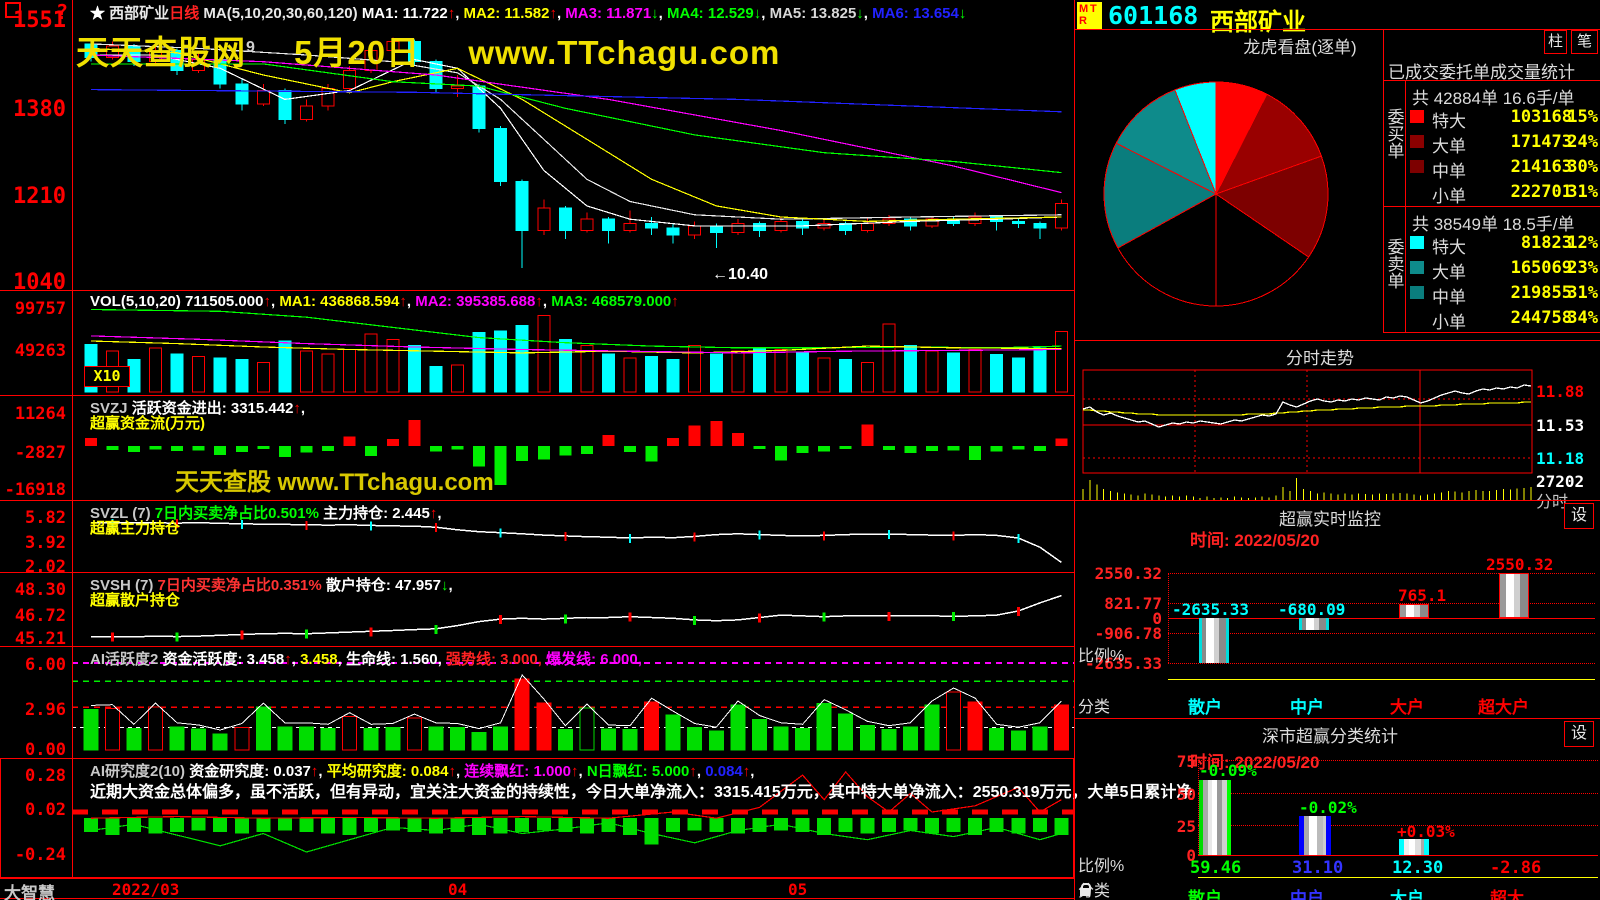  Describe the element at coordinates (1541, 318) in the screenshot. I see `sell-sm-value: 244758` at that location.